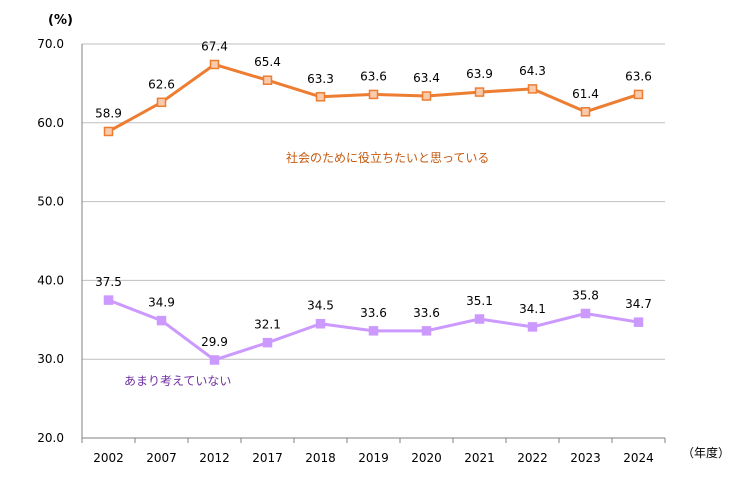  Describe the element at coordinates (638, 458) in the screenshot. I see `x-tick-label: 2024` at that location.